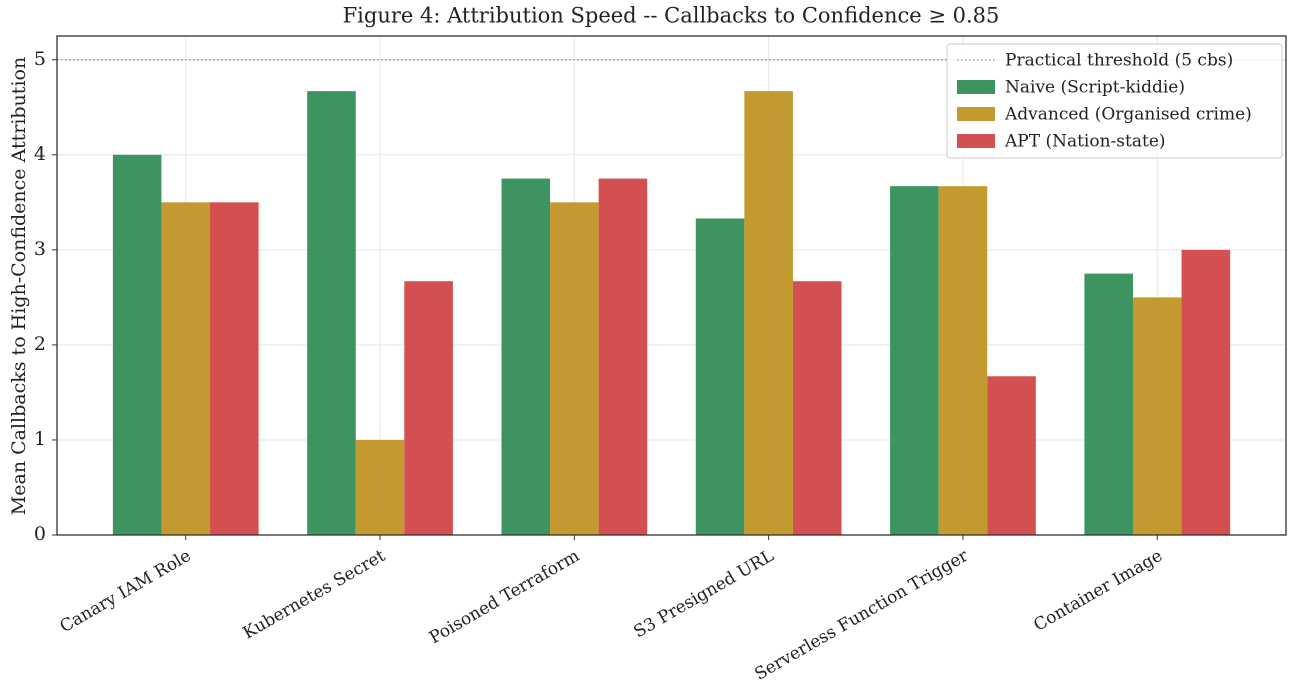 This screenshot has width=1294, height=696. Describe the element at coordinates (40, 249) in the screenshot. I see `y-tick-label: 3` at that location.